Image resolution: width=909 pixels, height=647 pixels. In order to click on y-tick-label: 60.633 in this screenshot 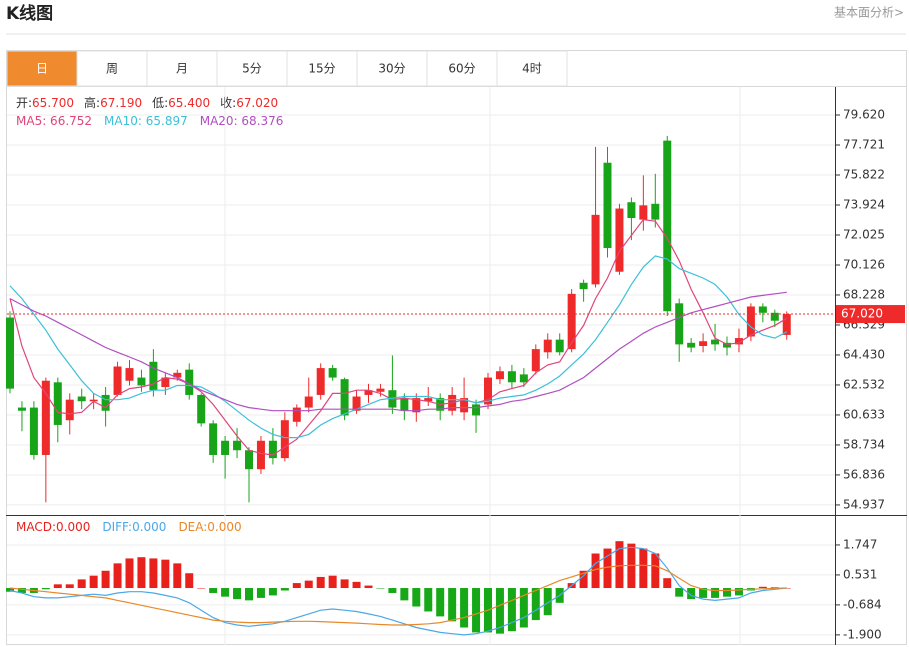, I will do `click(864, 414)`.